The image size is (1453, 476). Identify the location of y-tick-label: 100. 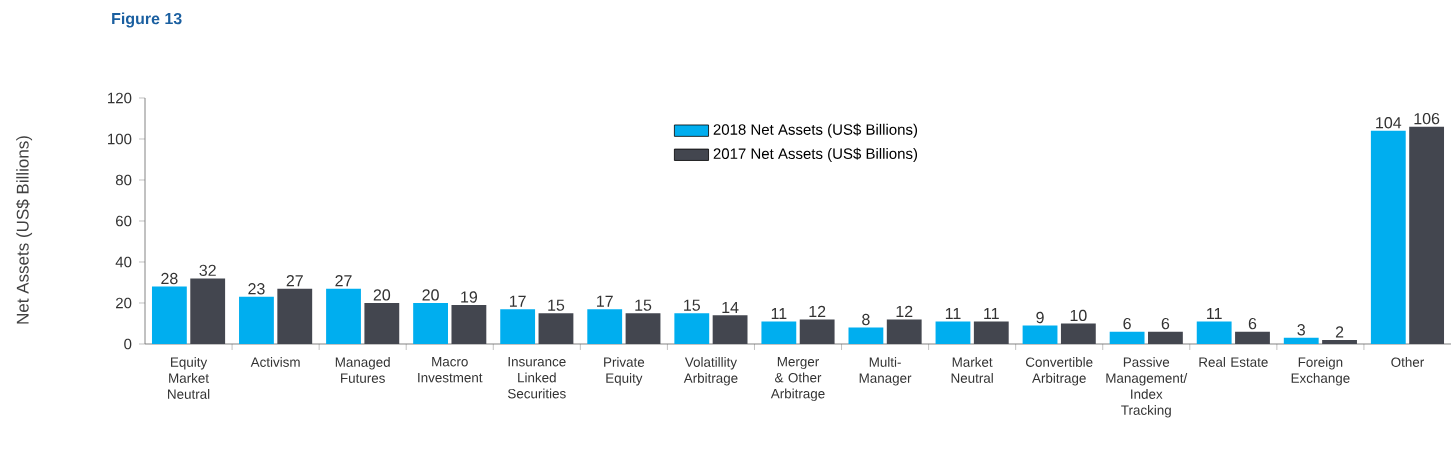
(120, 139).